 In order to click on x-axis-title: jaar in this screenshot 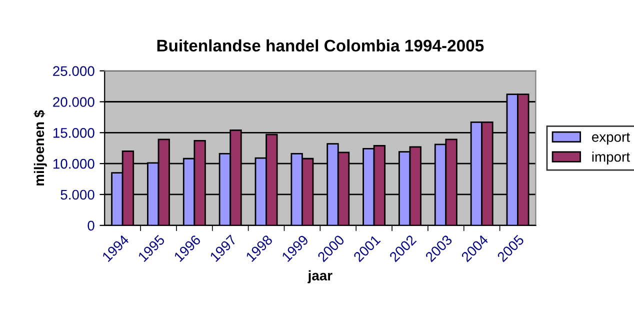, I will do `click(320, 277)`.